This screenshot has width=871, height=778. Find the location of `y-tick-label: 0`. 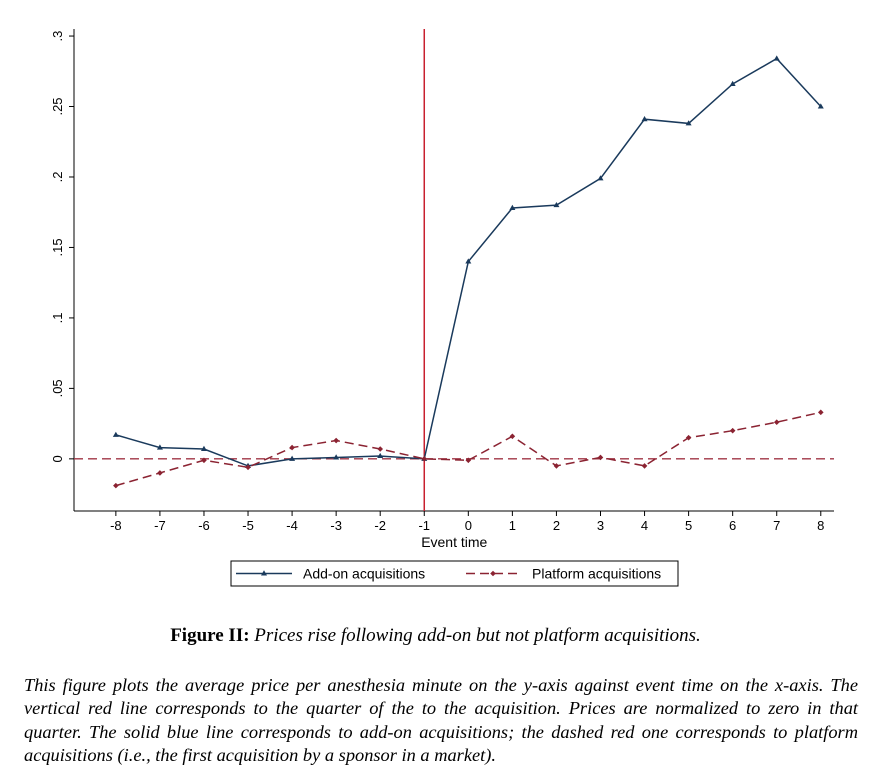

y-tick-label: 0 is located at coordinates (57, 458).